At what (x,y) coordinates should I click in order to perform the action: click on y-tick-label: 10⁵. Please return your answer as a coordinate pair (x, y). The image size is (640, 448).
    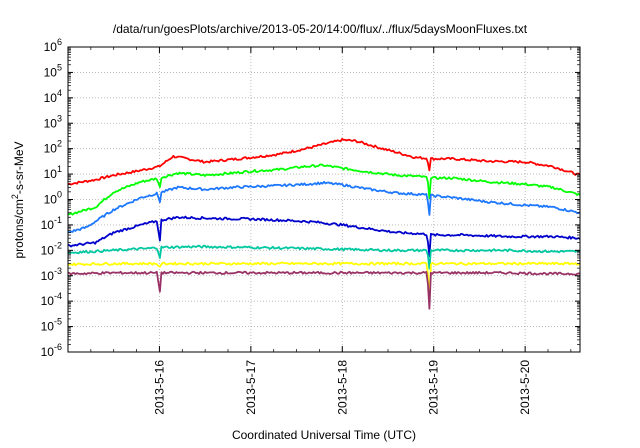
    Looking at the image, I should click on (53, 70).